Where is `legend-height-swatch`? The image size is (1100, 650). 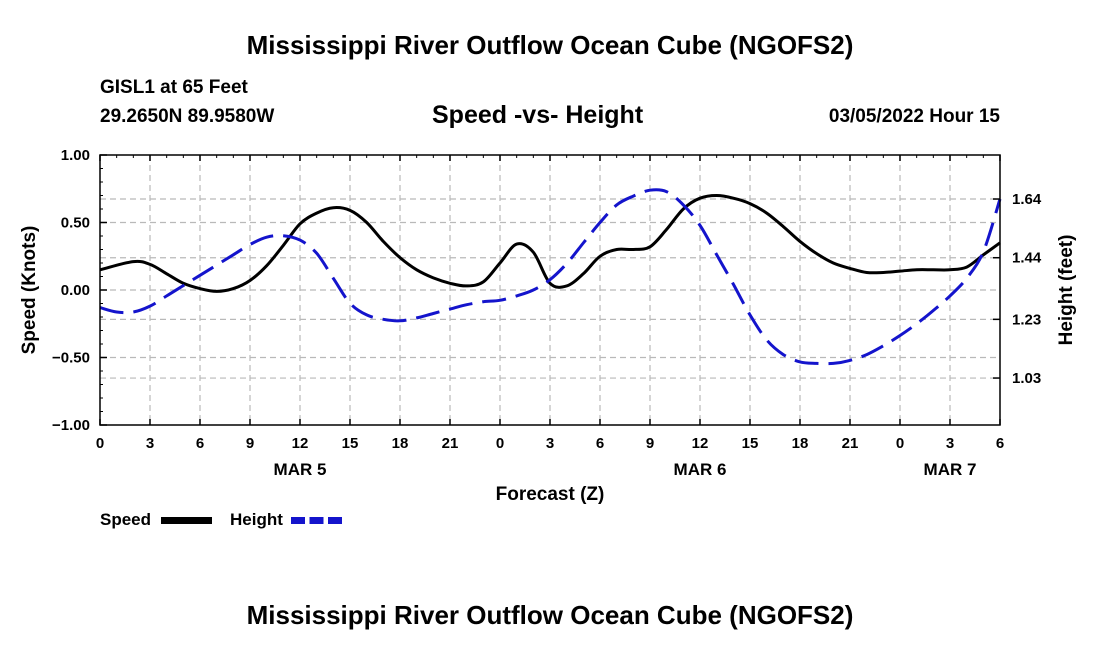 legend-height-swatch is located at coordinates (316, 520).